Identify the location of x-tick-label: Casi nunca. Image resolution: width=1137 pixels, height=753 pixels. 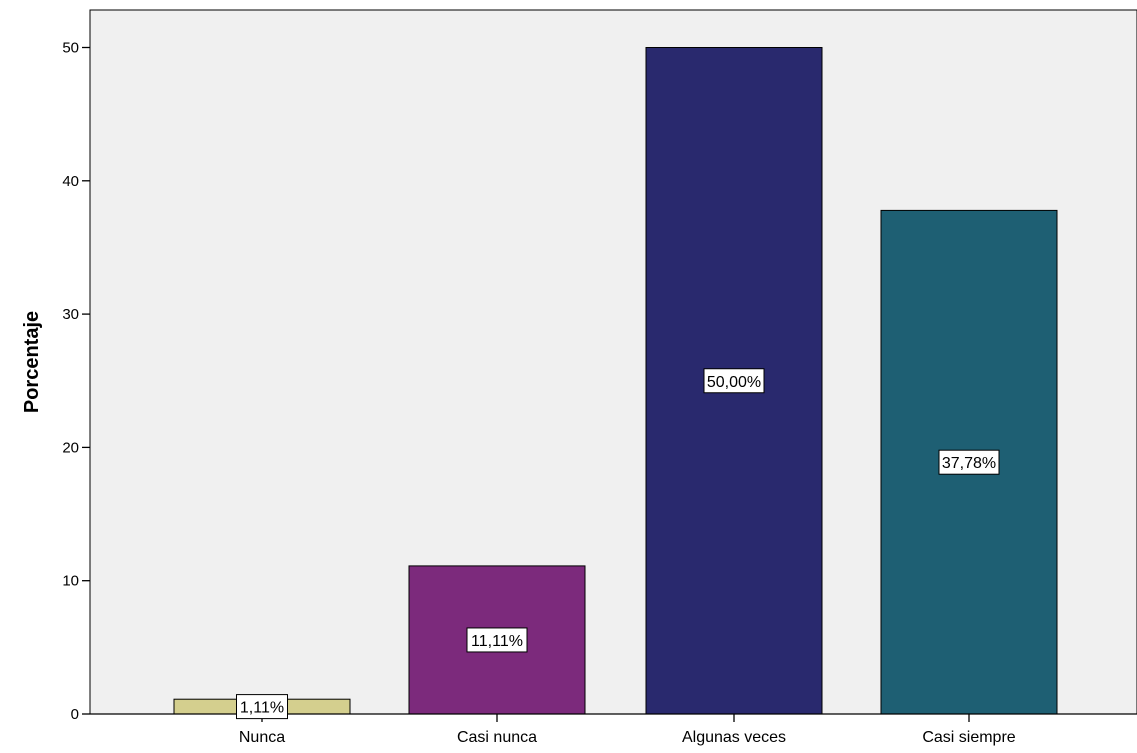
(497, 737).